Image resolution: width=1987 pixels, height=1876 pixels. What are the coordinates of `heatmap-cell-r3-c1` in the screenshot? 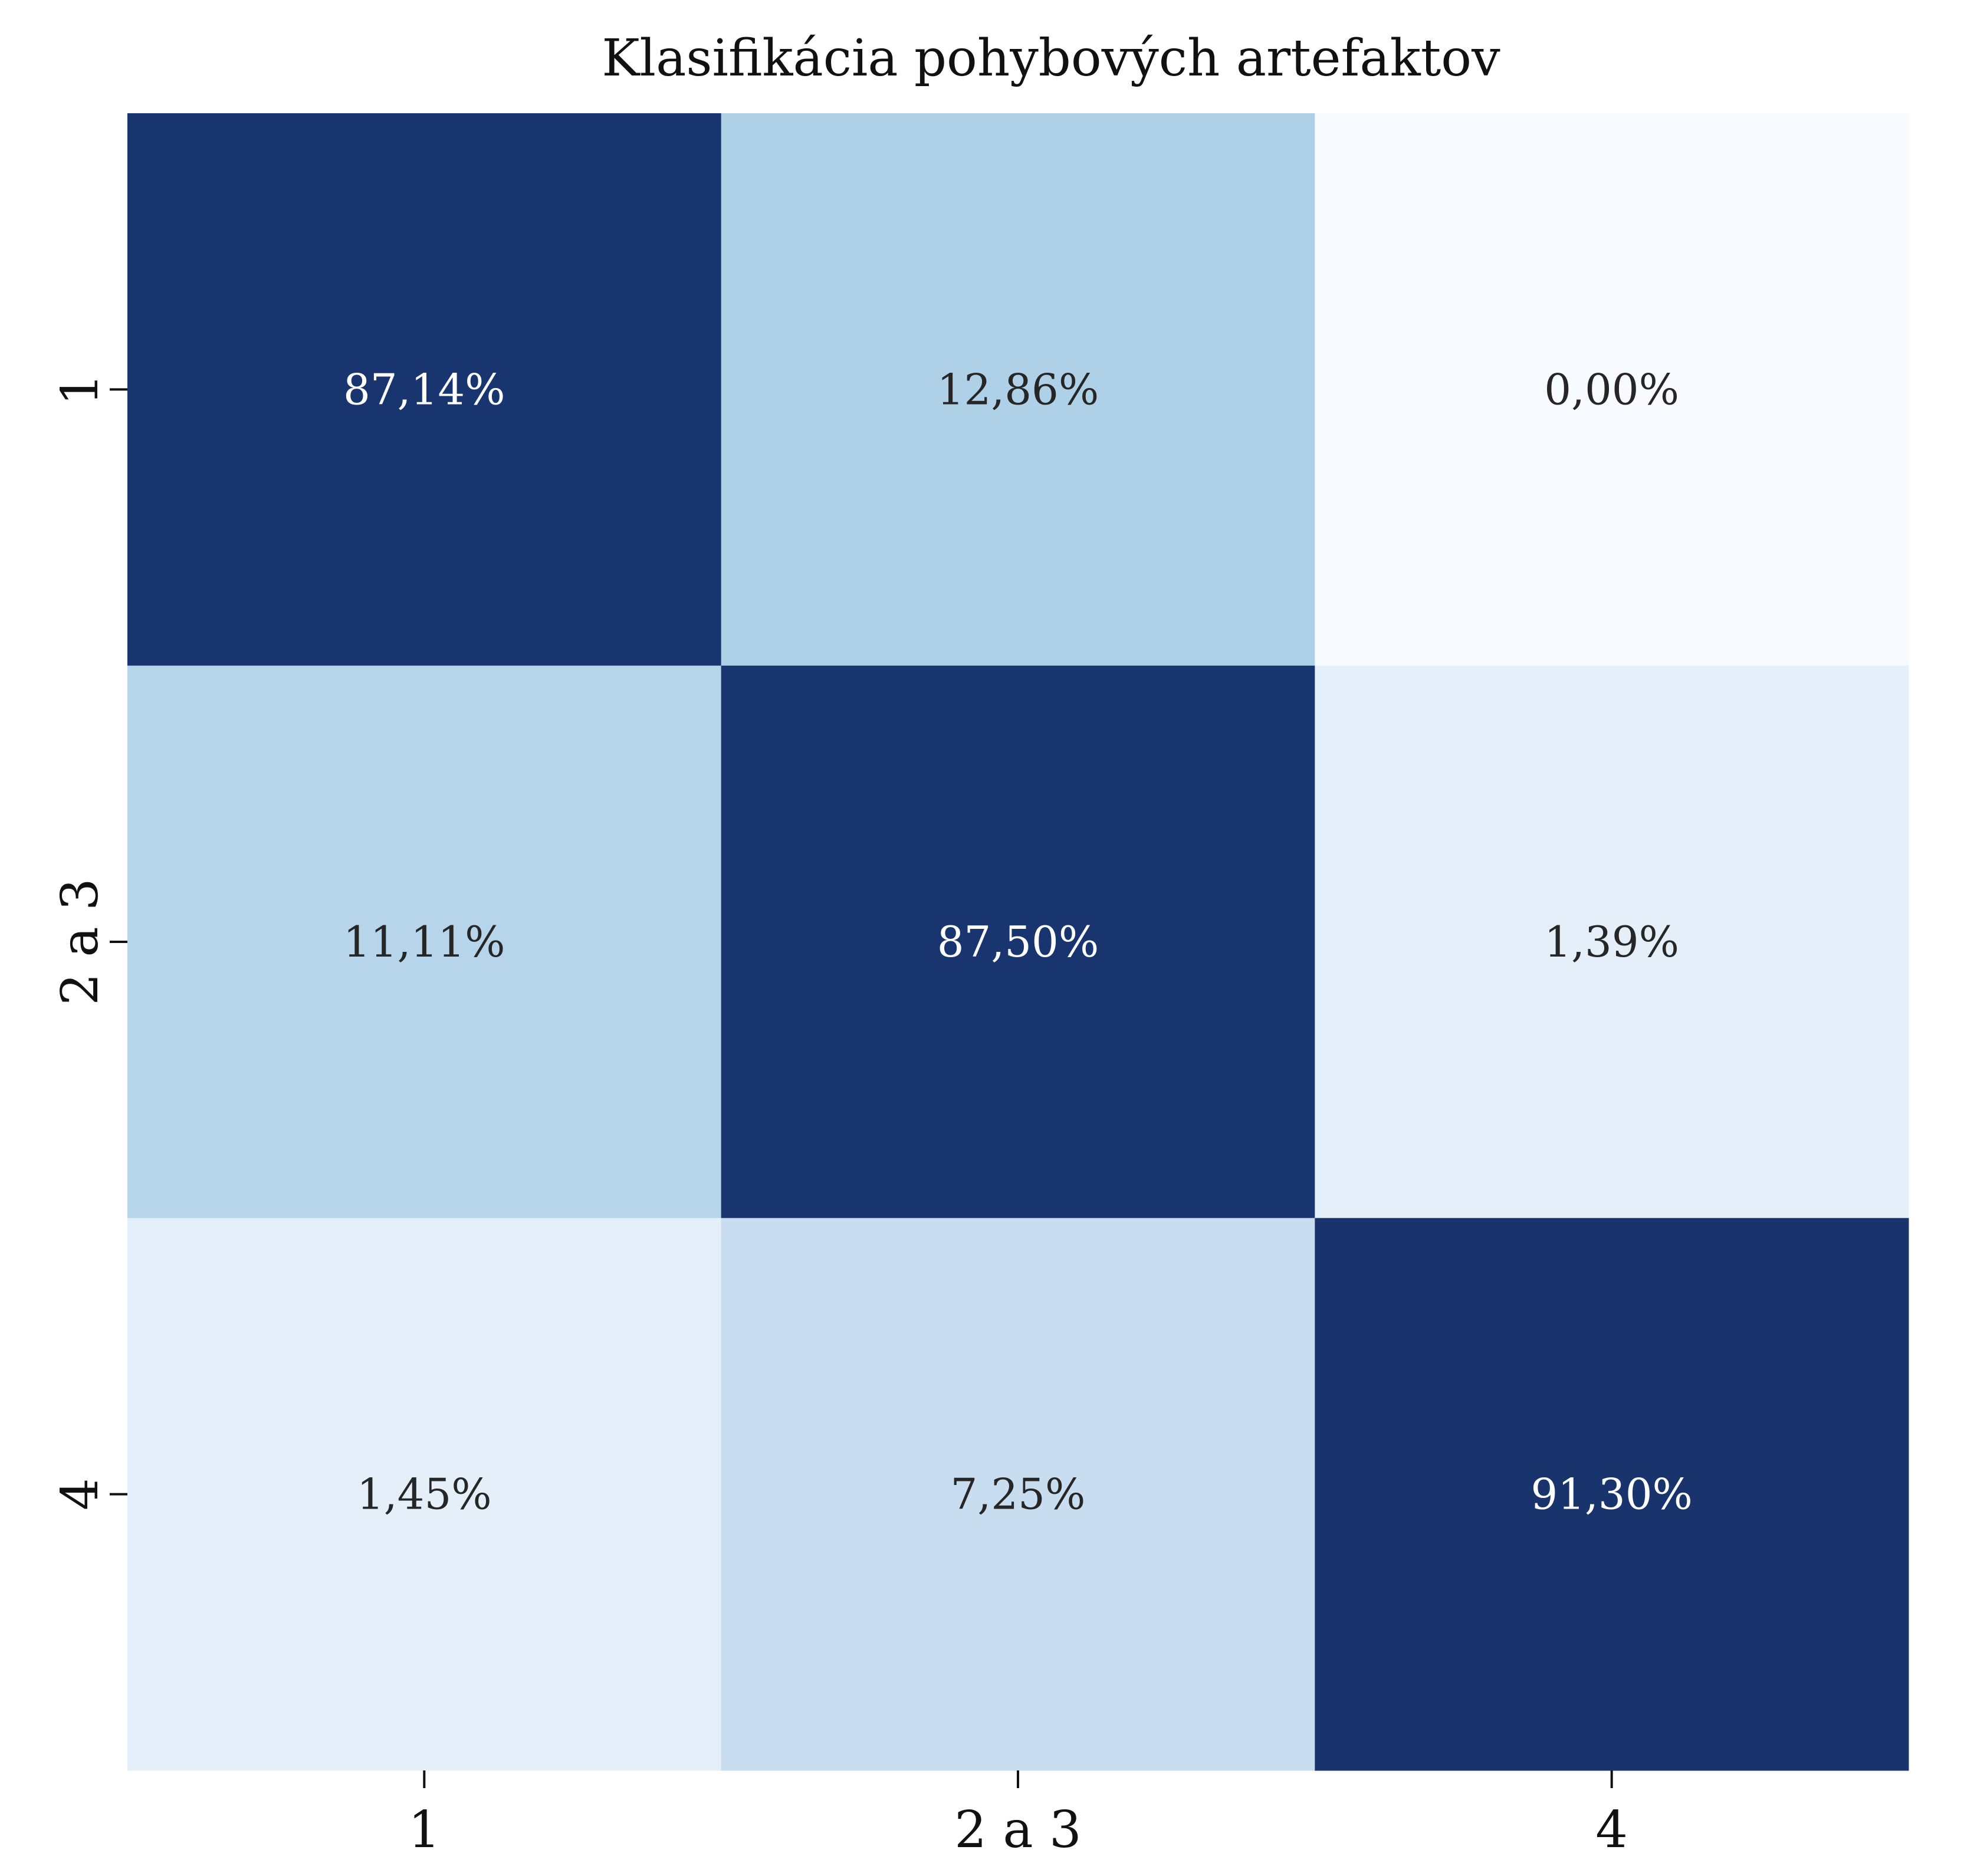 It's located at (424, 1494).